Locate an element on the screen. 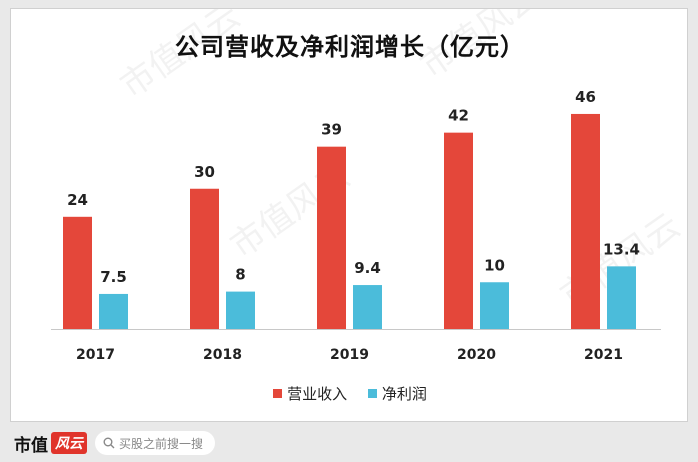 The width and height of the screenshot is (698, 462). bar-revenue-2021 is located at coordinates (585, 221).